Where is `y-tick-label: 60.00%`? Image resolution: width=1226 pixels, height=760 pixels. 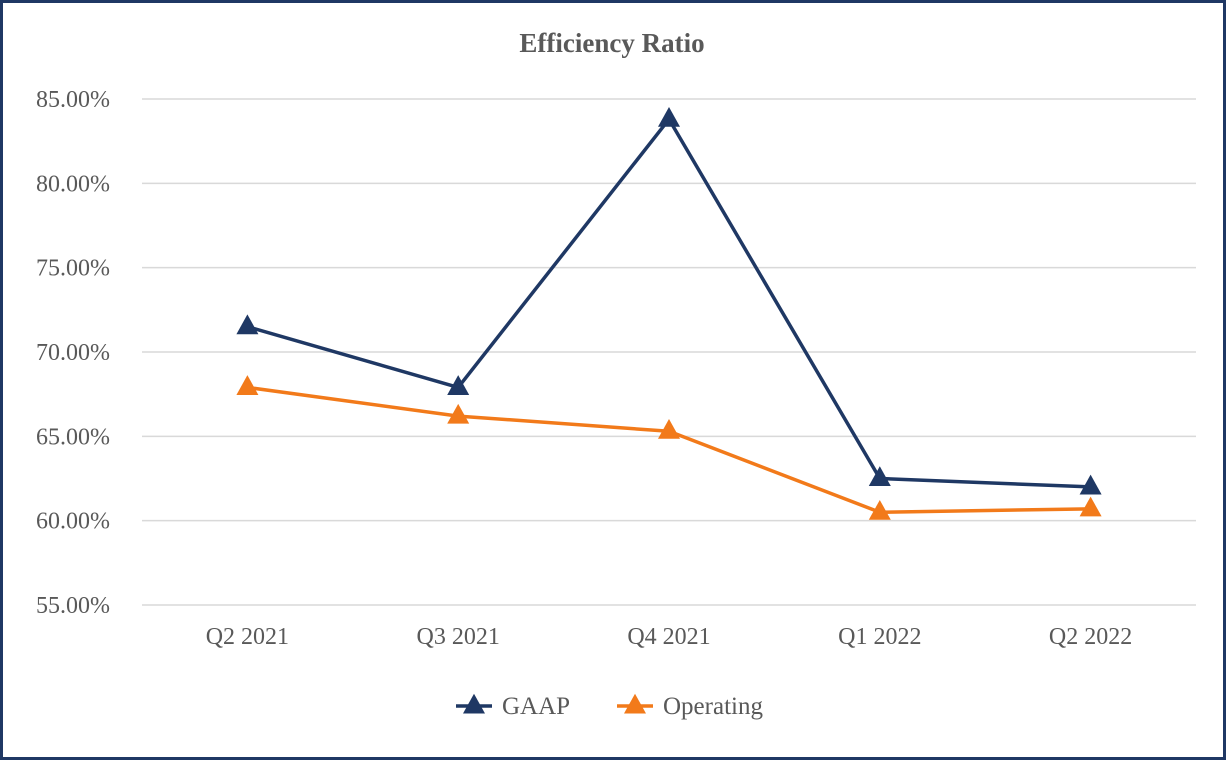 y-tick-label: 60.00% is located at coordinates (73, 522).